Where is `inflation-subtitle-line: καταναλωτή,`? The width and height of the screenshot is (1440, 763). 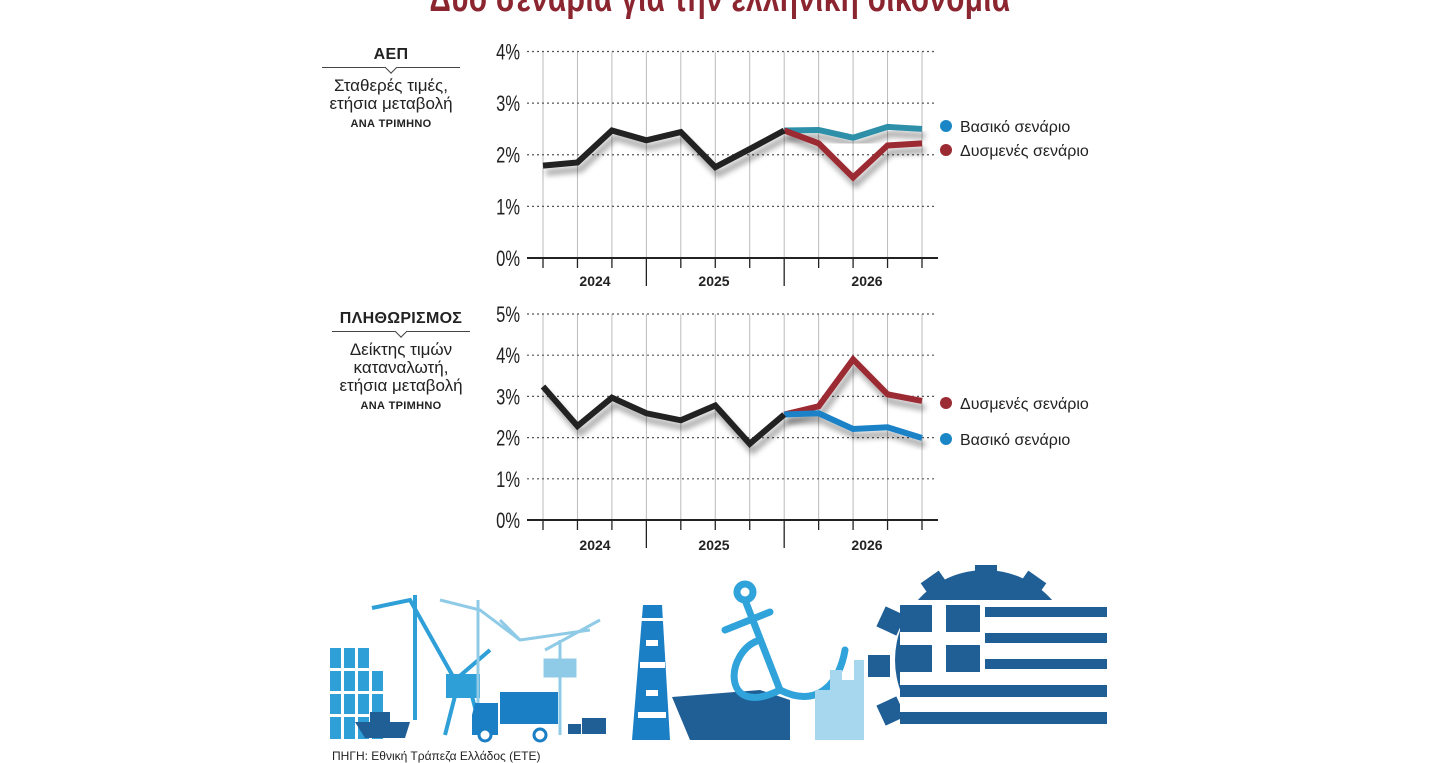
inflation-subtitle-line: καταναλωτή, is located at coordinates (401, 367).